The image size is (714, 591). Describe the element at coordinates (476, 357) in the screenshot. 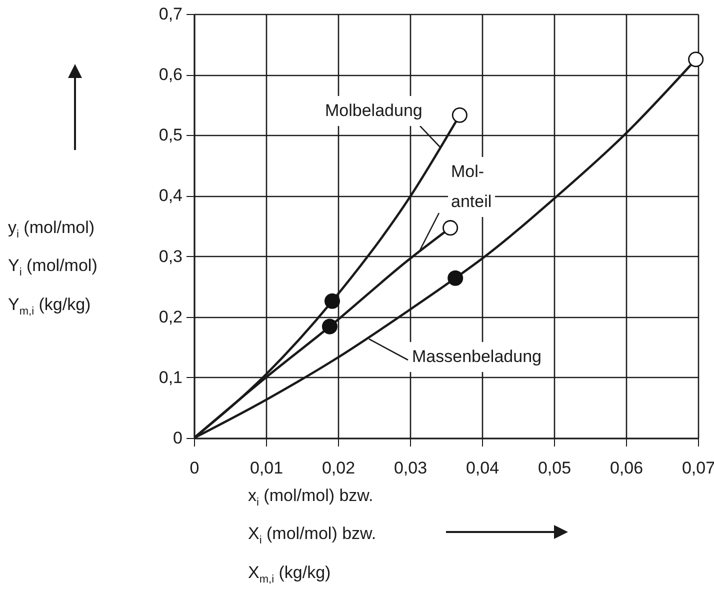

I see `legend-label: Massenbeladung` at that location.